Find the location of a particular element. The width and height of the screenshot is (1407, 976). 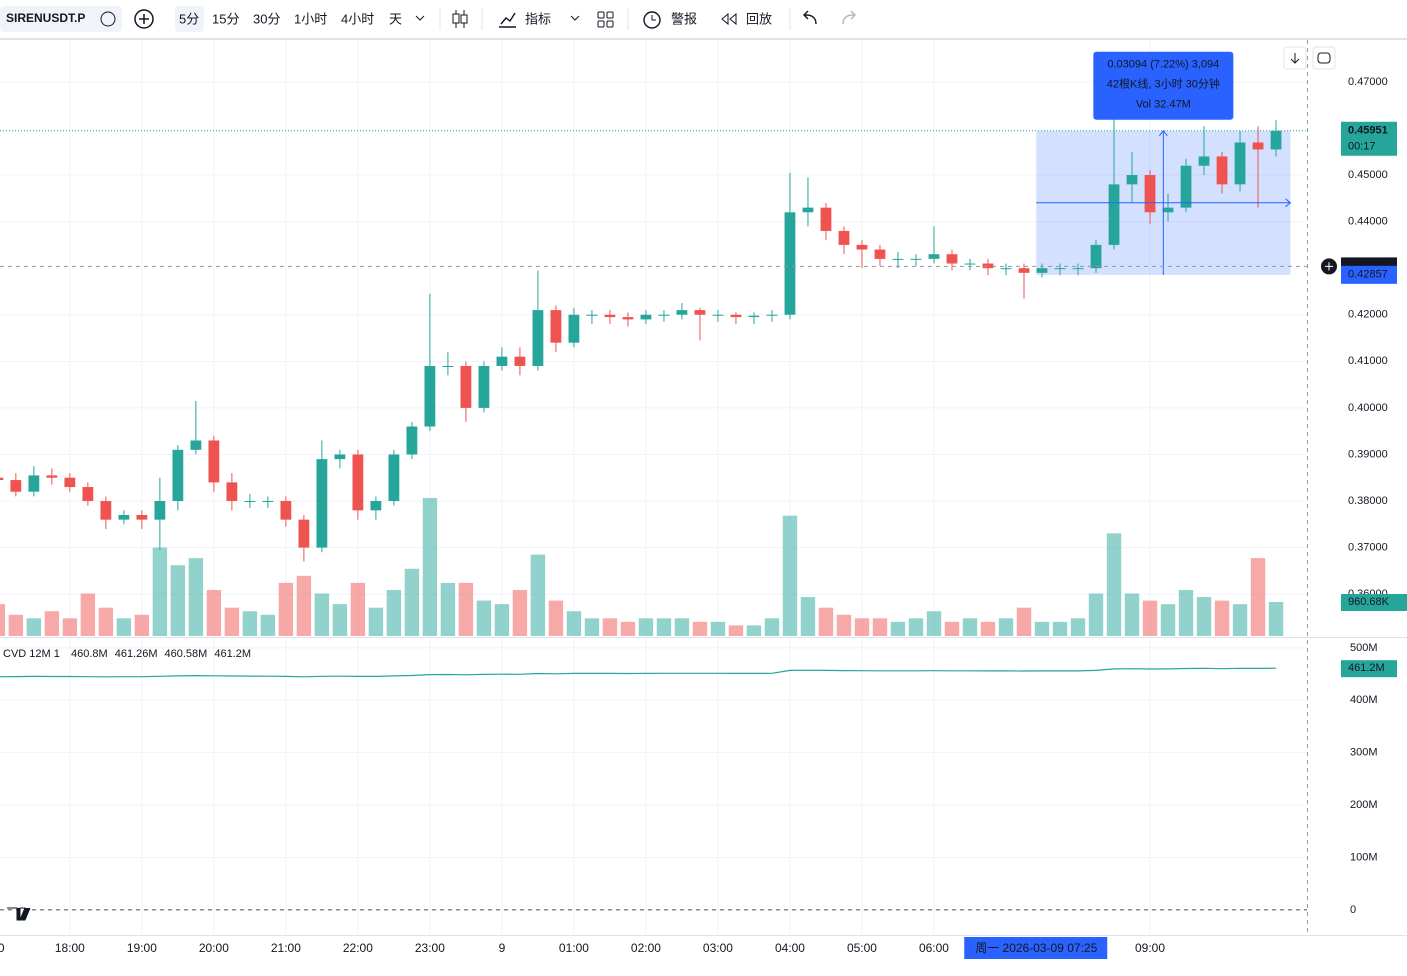

measure-tooltip-text: 0.03094 (7.22%) 3,094 is located at coordinates (1163, 65).